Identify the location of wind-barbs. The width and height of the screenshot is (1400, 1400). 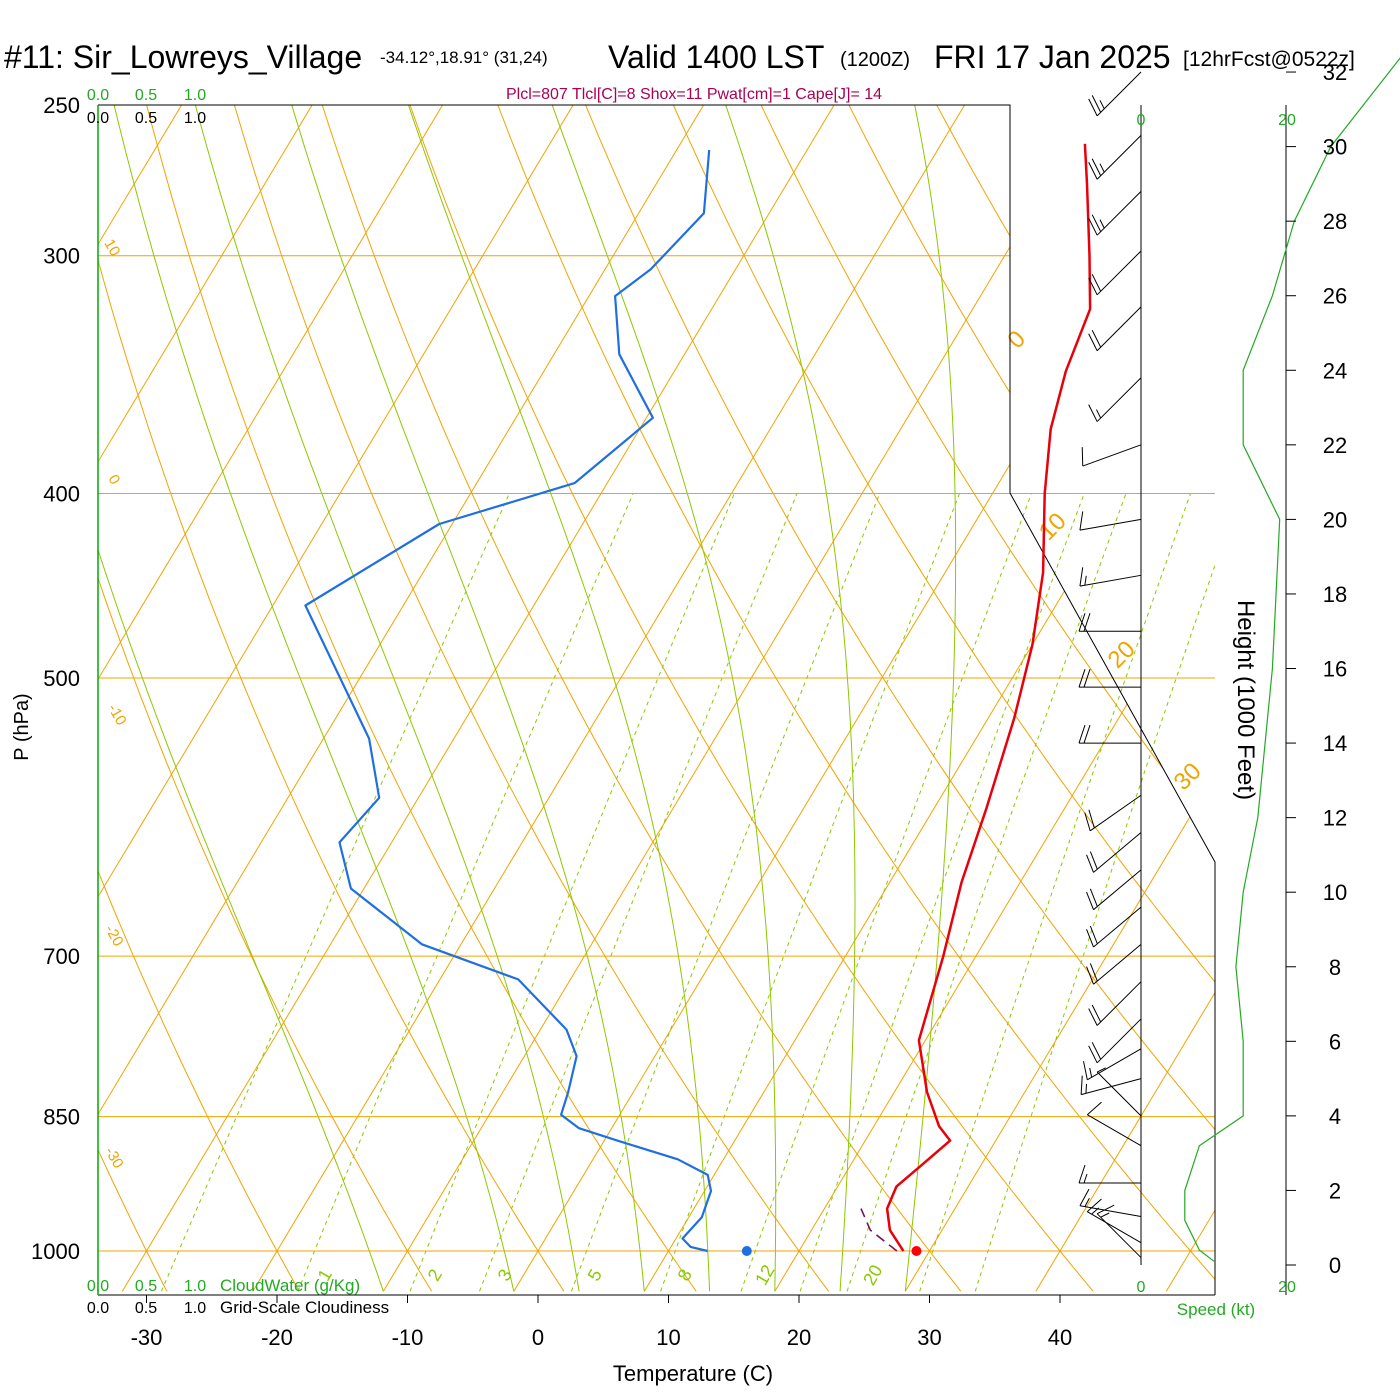
(1110, 664).